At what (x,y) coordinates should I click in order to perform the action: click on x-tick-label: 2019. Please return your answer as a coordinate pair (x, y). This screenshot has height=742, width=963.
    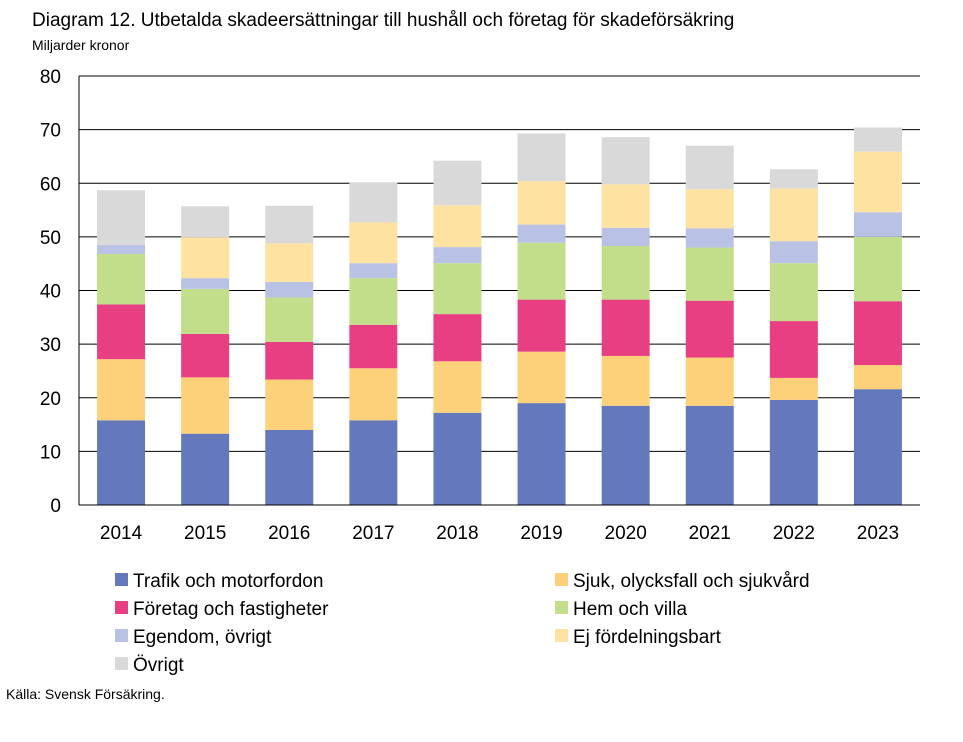
    Looking at the image, I should click on (541, 533).